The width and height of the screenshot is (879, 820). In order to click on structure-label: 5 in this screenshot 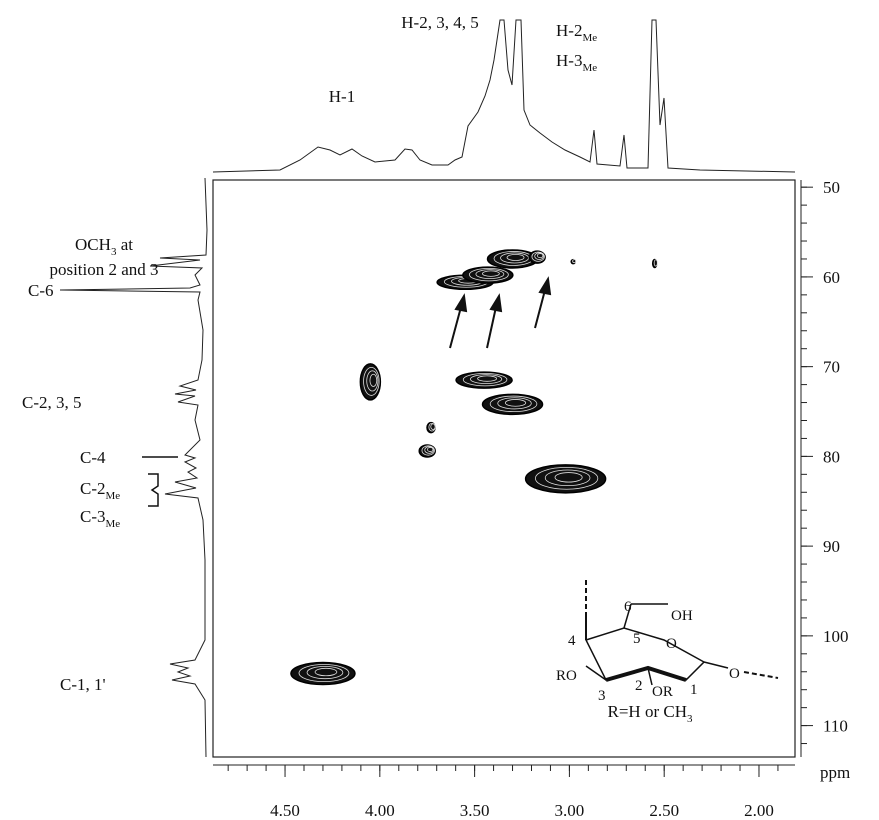, I will do `click(637, 639)`.